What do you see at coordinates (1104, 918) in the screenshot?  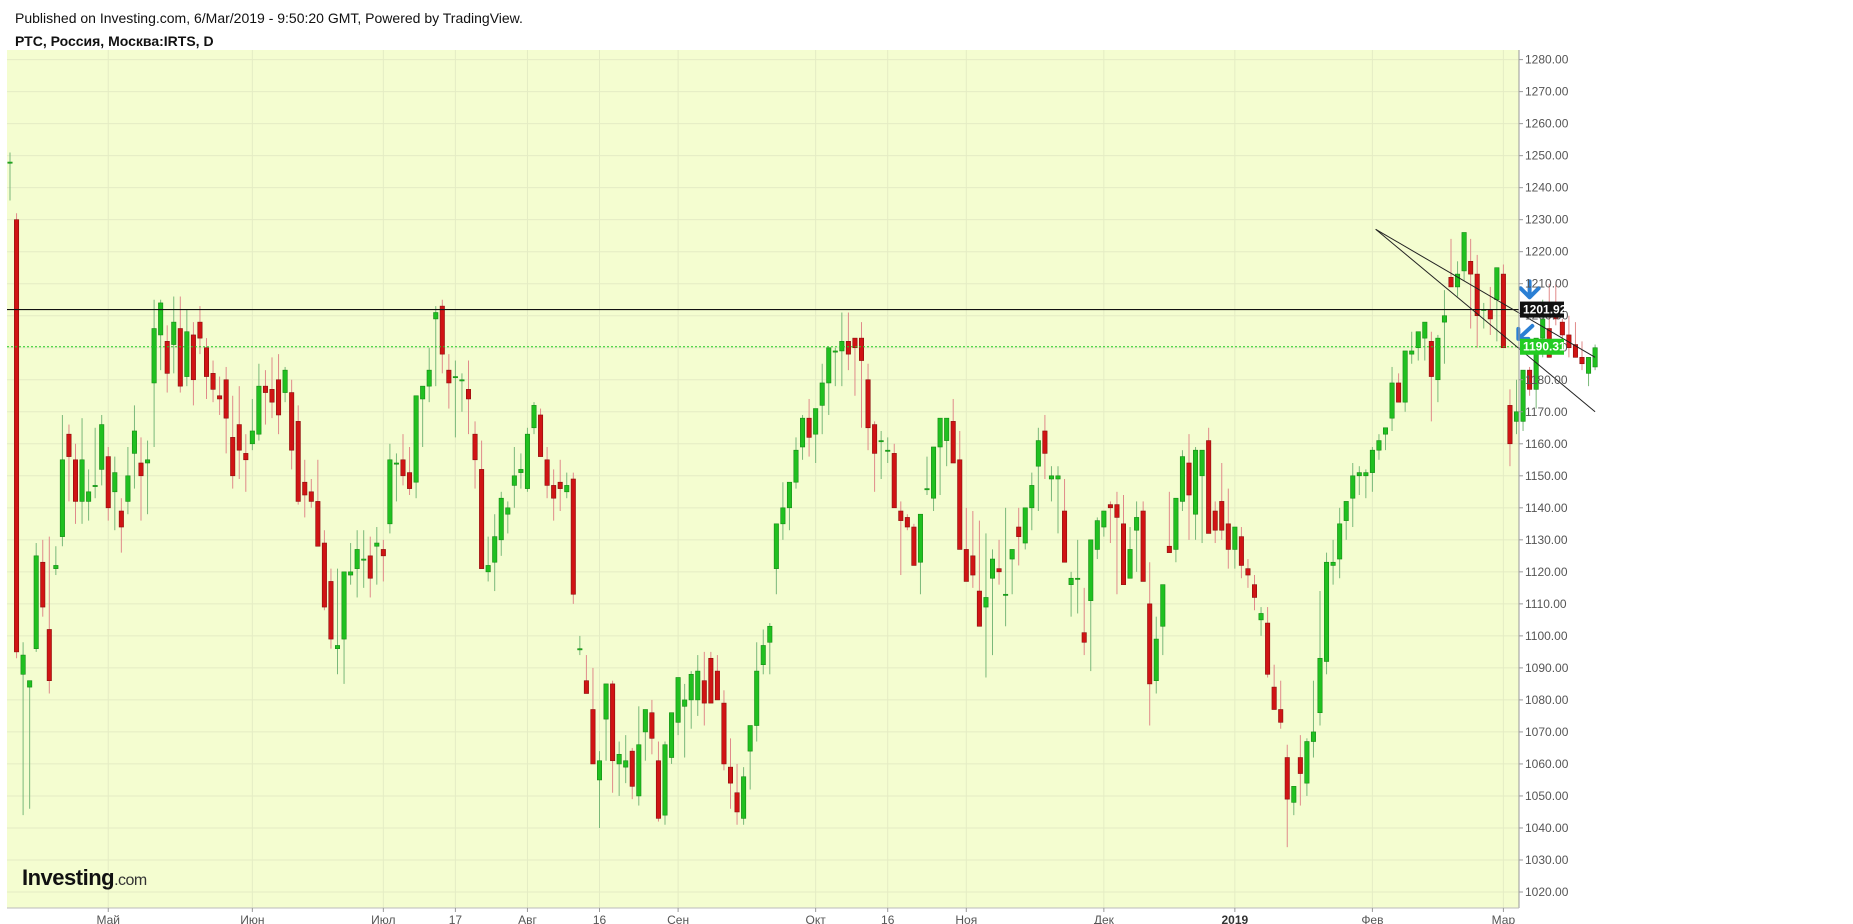 I see `x-tick-label: Дек` at bounding box center [1104, 918].